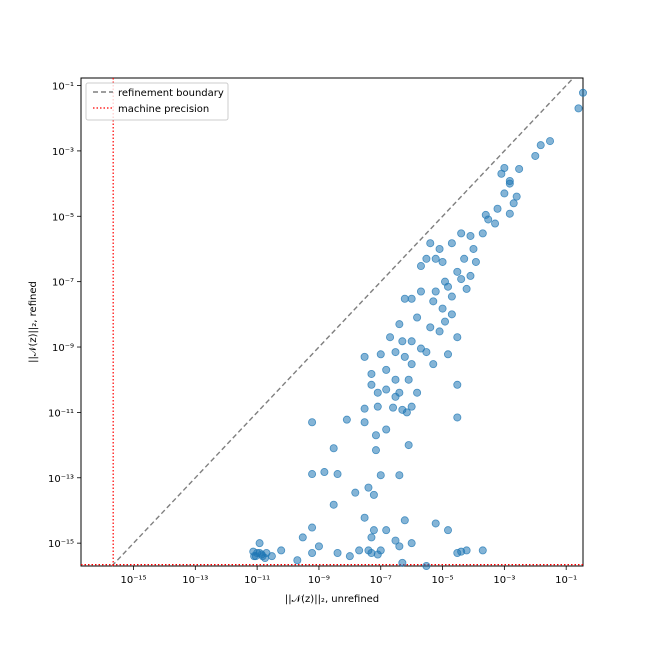 The image size is (648, 648). What do you see at coordinates (171, 93) in the screenshot?
I see `legend-refinement-boundary-label: refinement boundary` at bounding box center [171, 93].